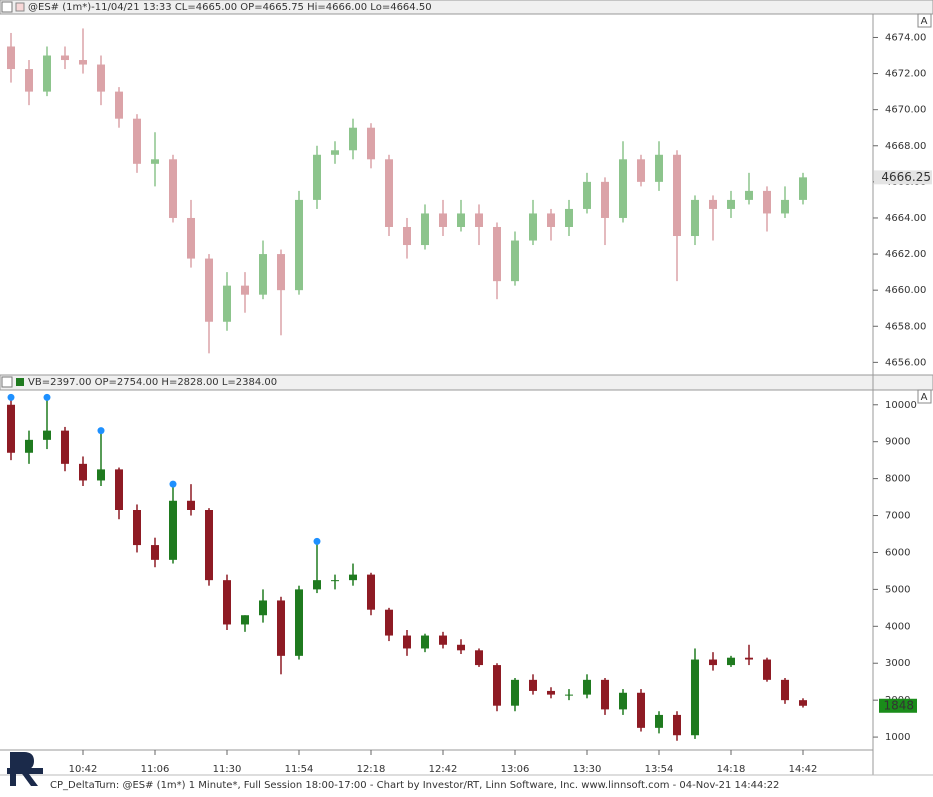 This screenshot has width=933, height=797. What do you see at coordinates (897, 442) in the screenshot?
I see `y-tick-label: 9000` at bounding box center [897, 442].